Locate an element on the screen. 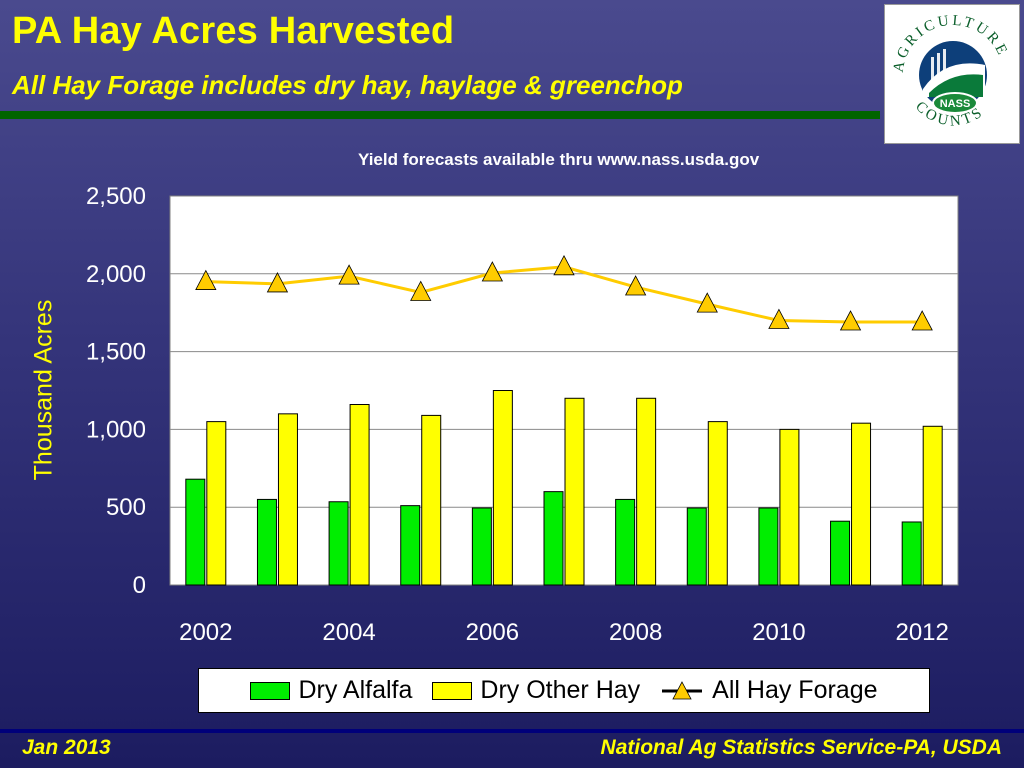 The height and width of the screenshot is (768, 1024). logo-badge-text: NASS is located at coordinates (955, 104).